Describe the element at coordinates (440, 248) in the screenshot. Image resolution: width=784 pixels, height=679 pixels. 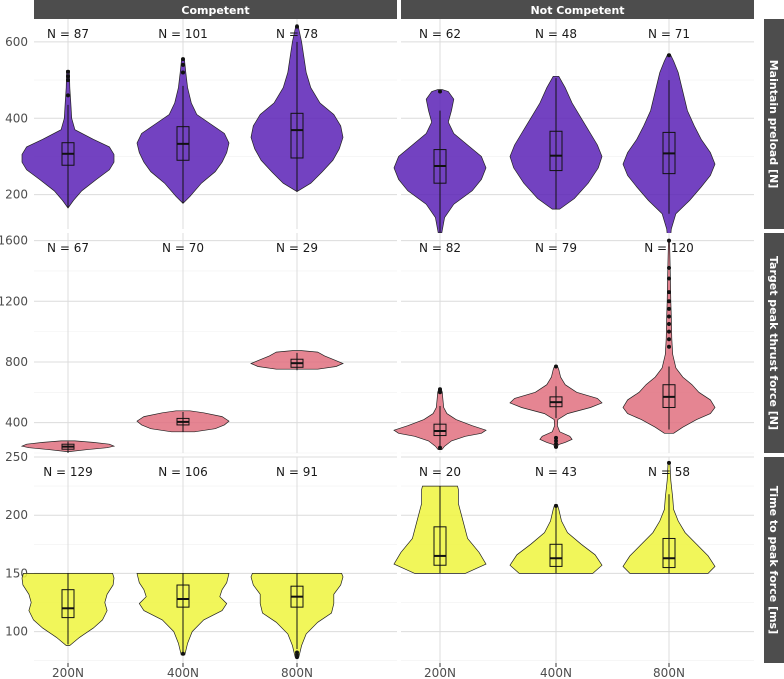
I see `n-label: N = 82` at that location.